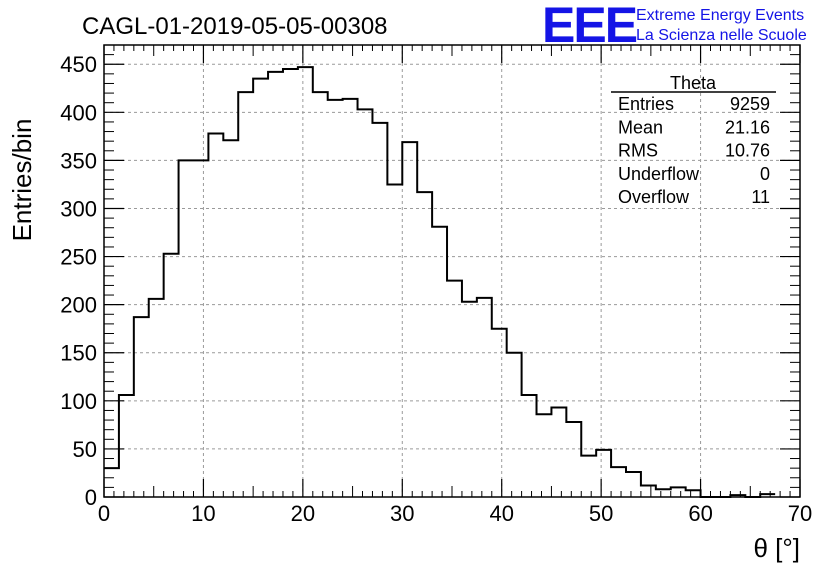 This screenshot has width=836, height=572. Describe the element at coordinates (22, 180) in the screenshot. I see `y-axis-label: Entries/bin` at that location.